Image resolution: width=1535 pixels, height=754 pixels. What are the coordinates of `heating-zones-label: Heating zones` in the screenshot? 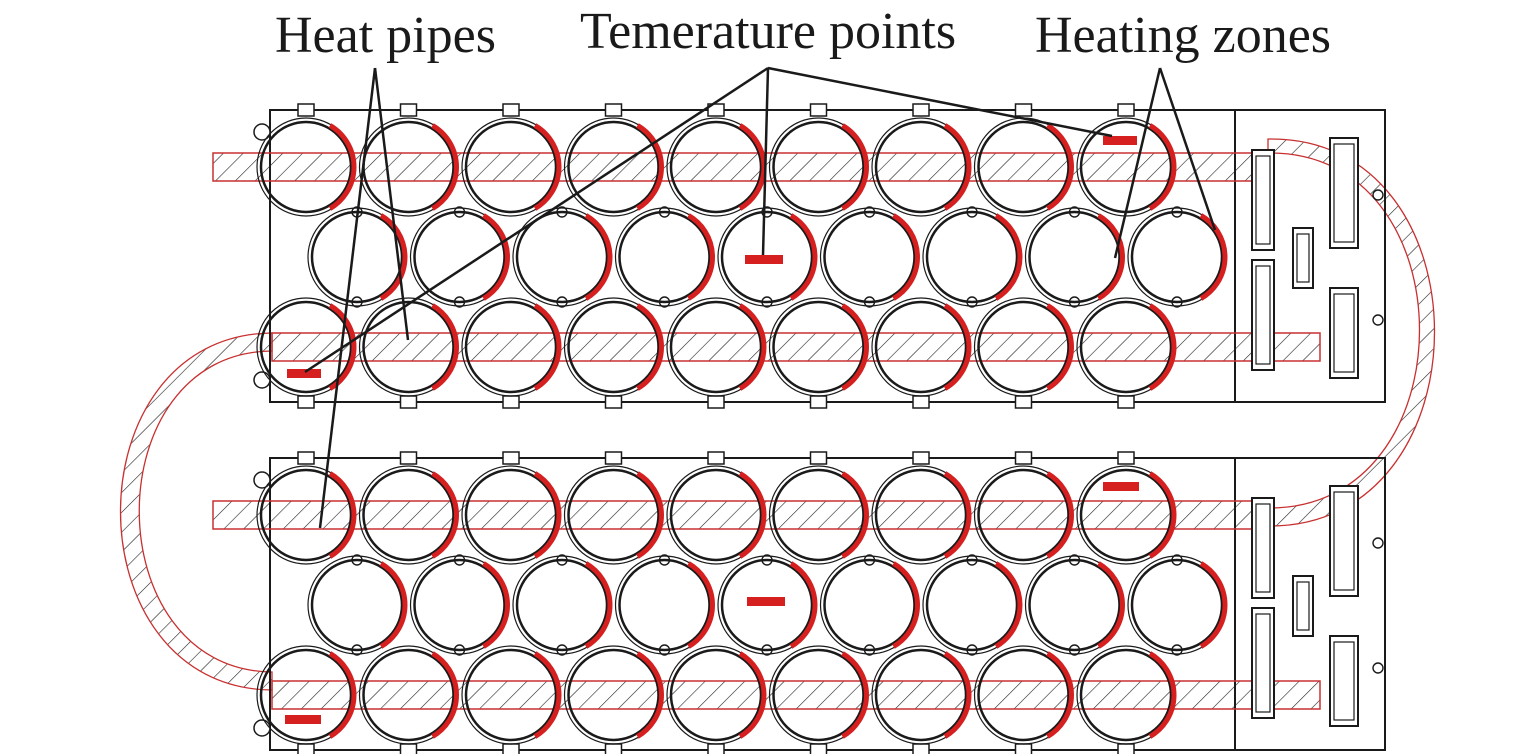 It's located at (1183, 35).